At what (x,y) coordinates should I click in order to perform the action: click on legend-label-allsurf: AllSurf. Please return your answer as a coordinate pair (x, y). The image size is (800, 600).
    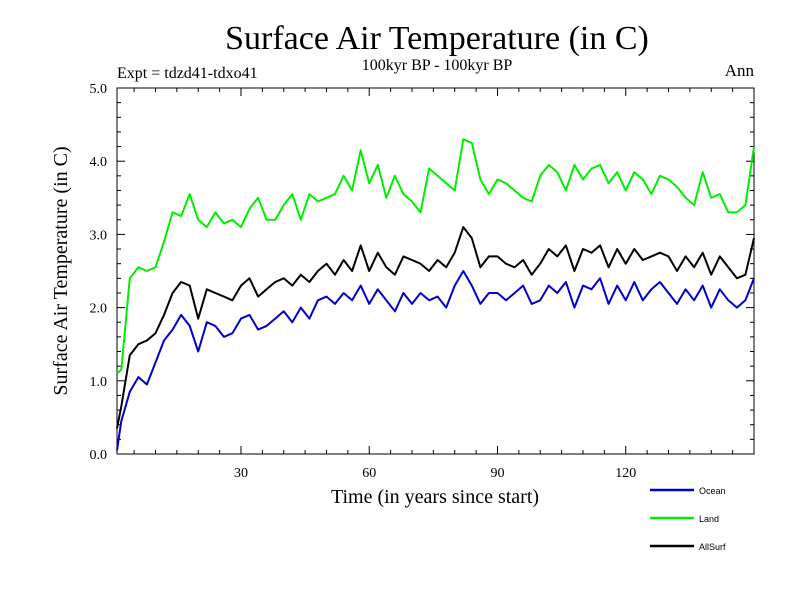
    Looking at the image, I should click on (712, 547).